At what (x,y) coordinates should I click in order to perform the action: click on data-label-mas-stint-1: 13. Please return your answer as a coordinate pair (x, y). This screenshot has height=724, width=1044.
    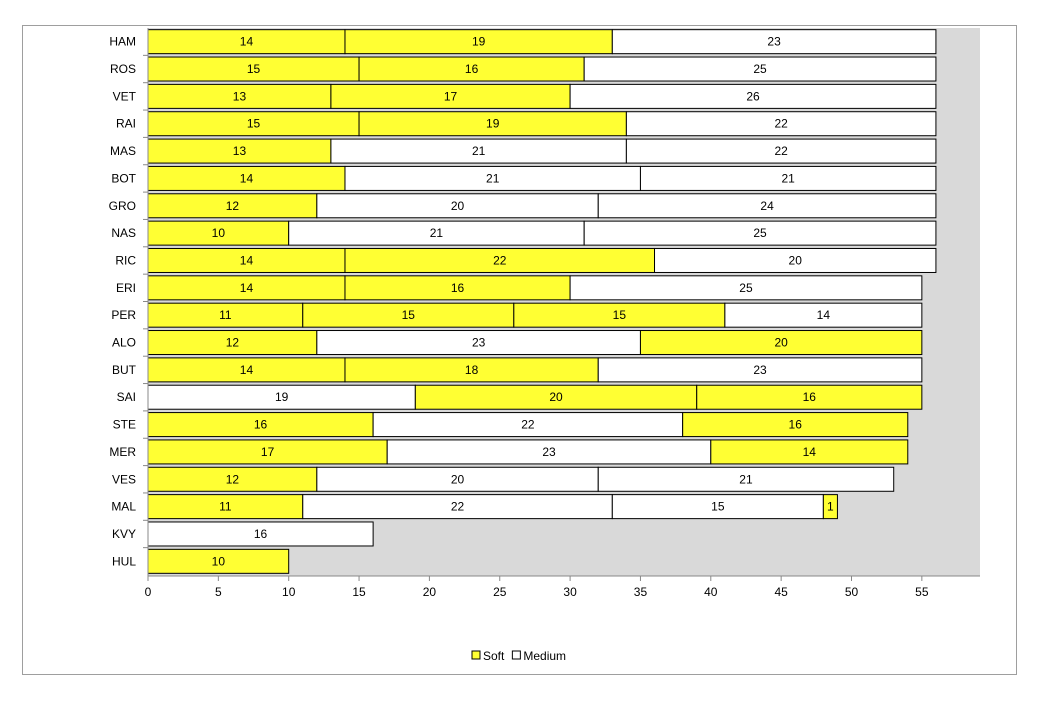
    Looking at the image, I should click on (240, 151).